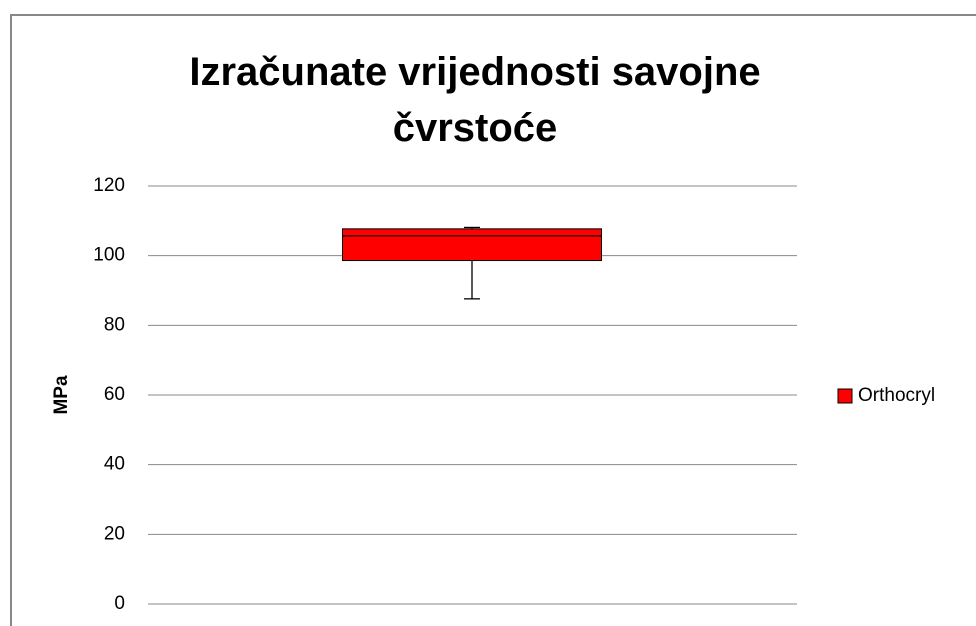 This screenshot has height=626, width=976. Describe the element at coordinates (61, 395) in the screenshot. I see `y-axis-label: MPa` at that location.